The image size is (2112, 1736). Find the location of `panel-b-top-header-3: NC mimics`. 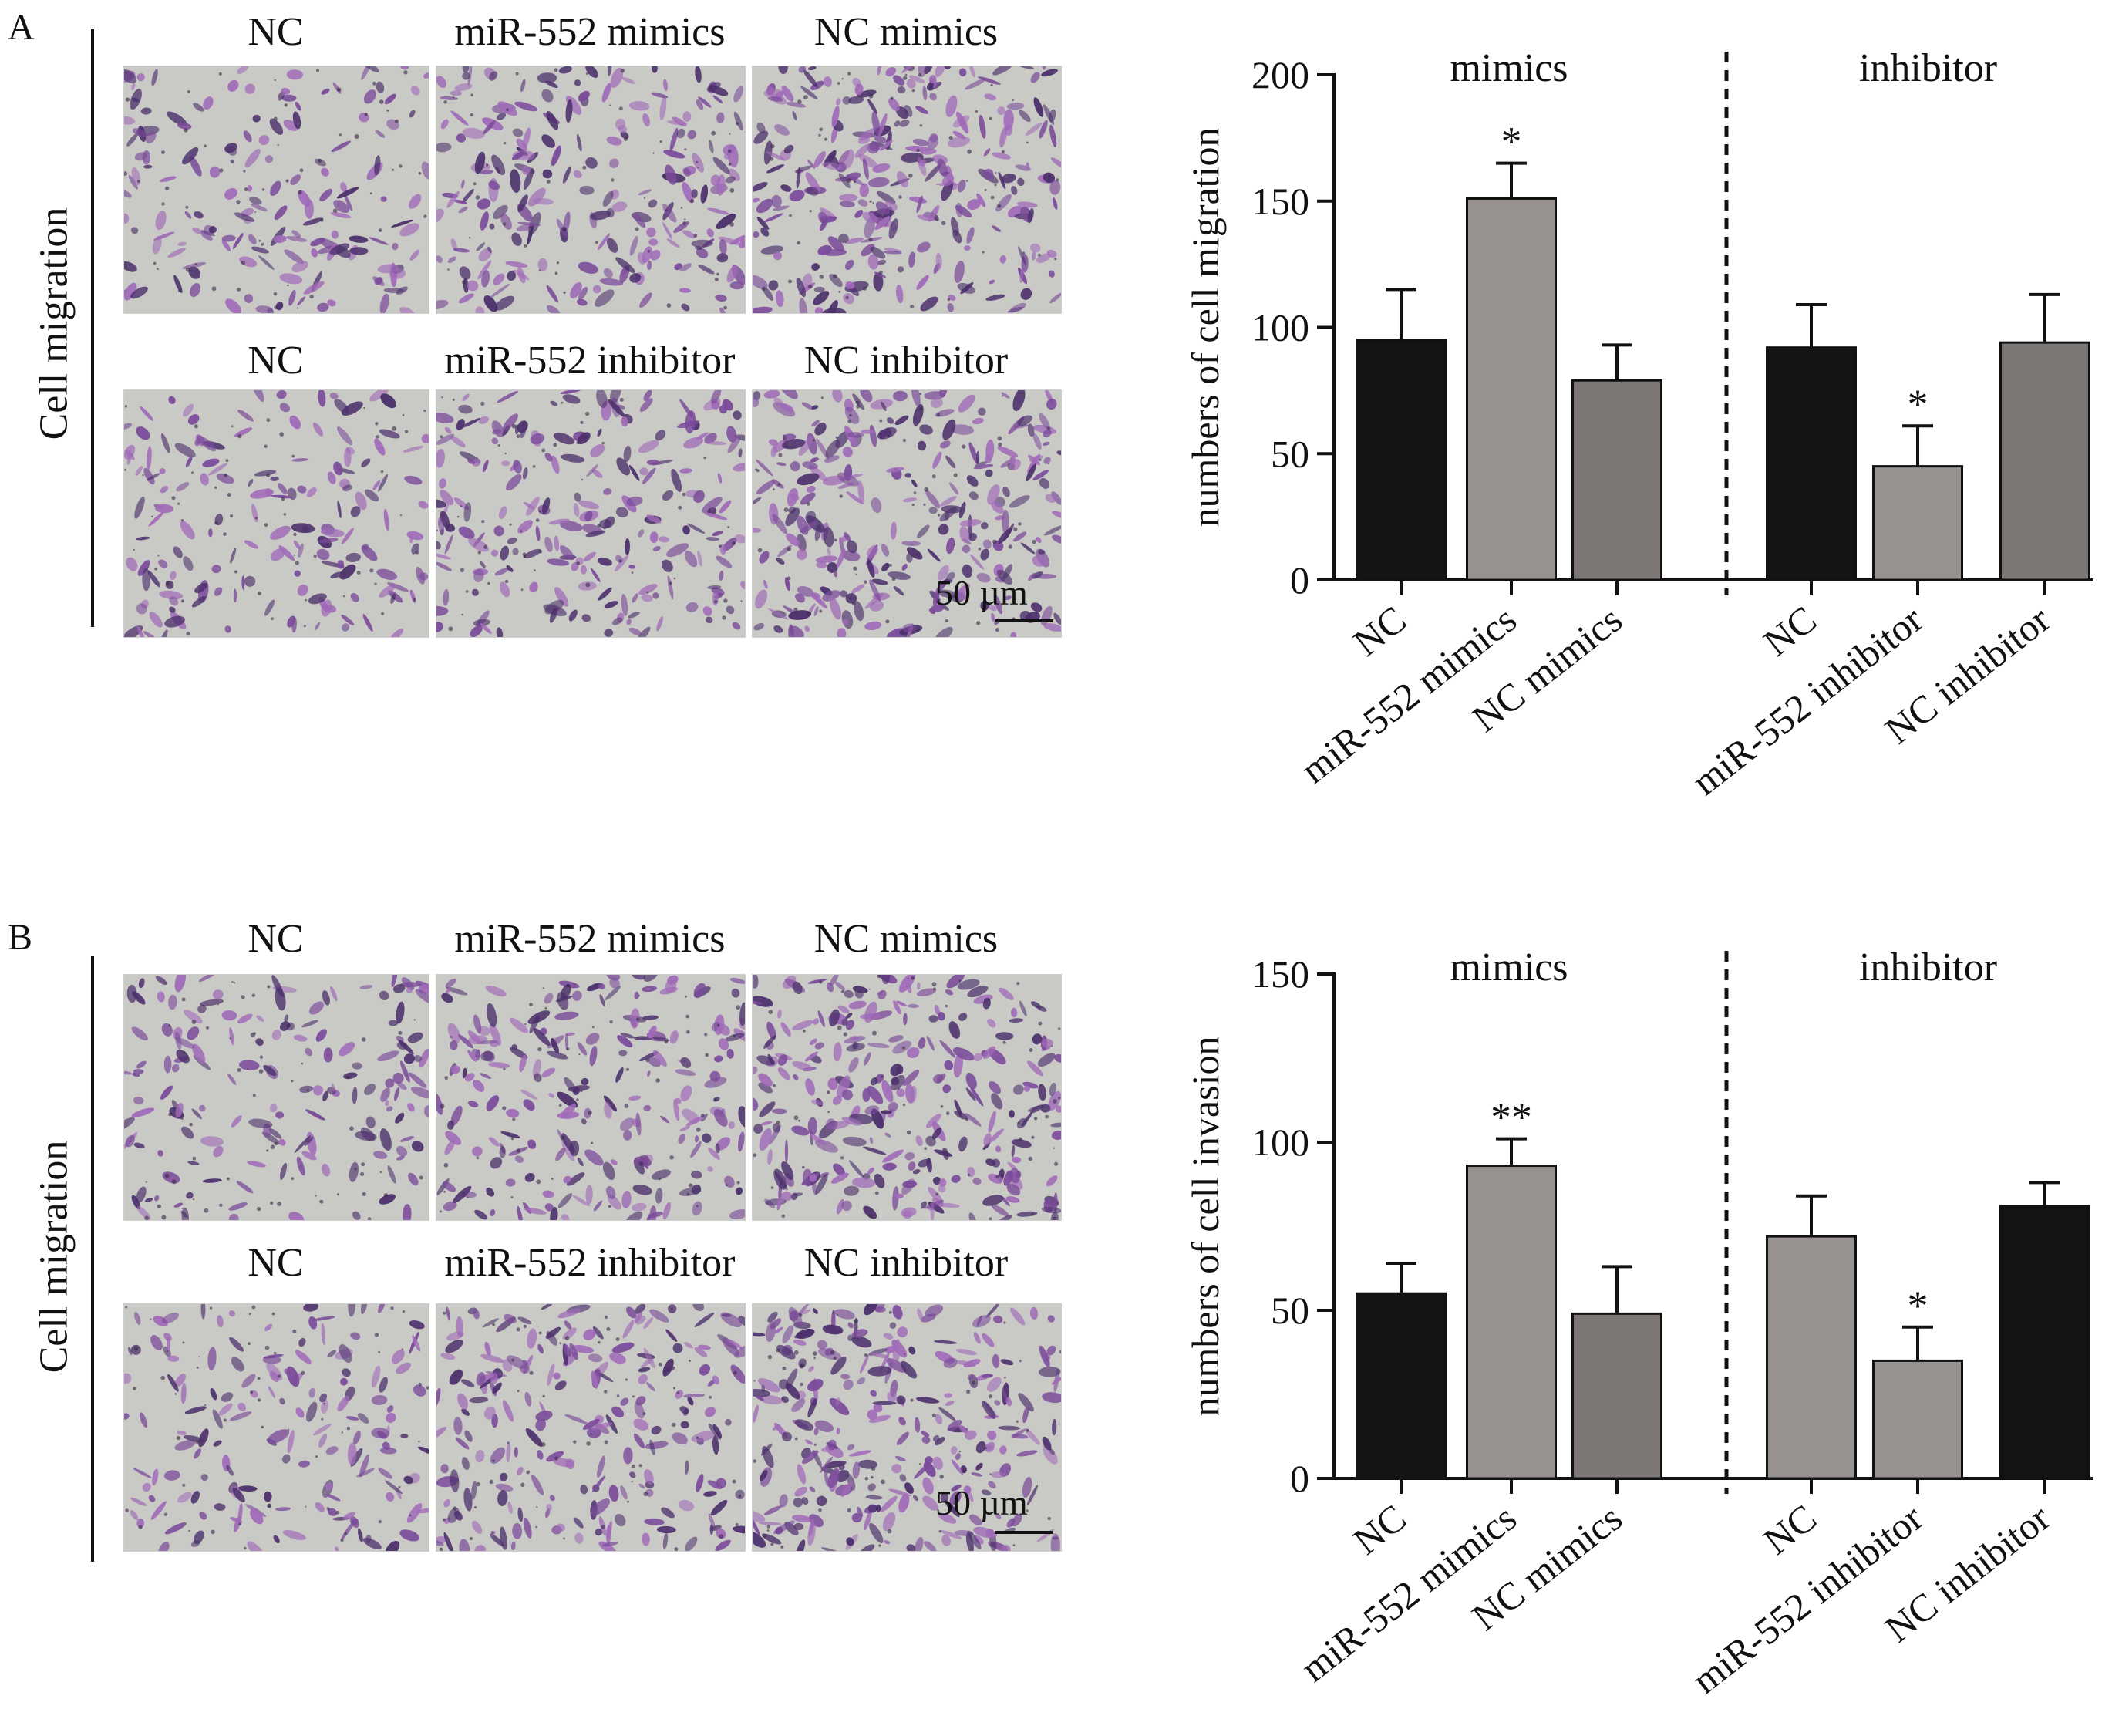

panel-b-top-header-3: NC mimics is located at coordinates (906, 939).